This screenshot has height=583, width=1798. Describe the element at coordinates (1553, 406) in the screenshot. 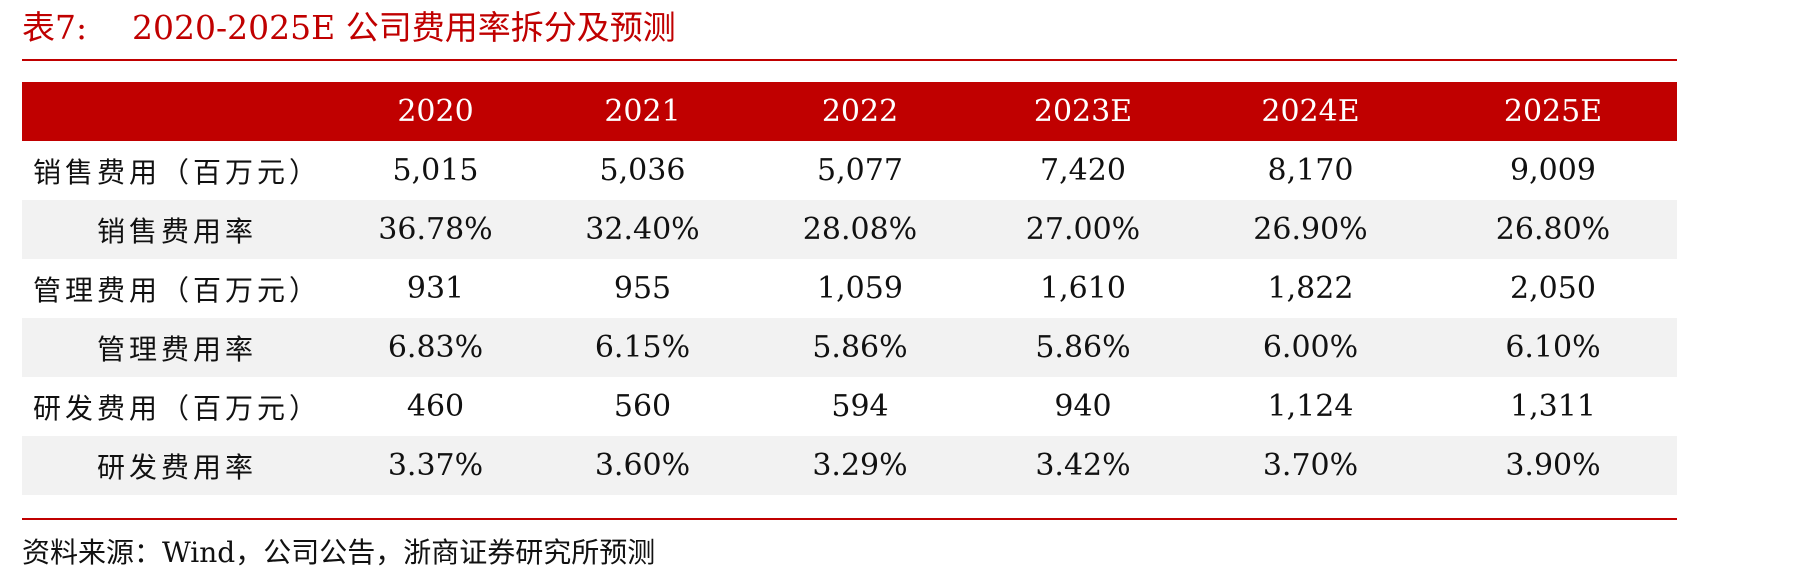

I see `table-cell: 1,311` at that location.